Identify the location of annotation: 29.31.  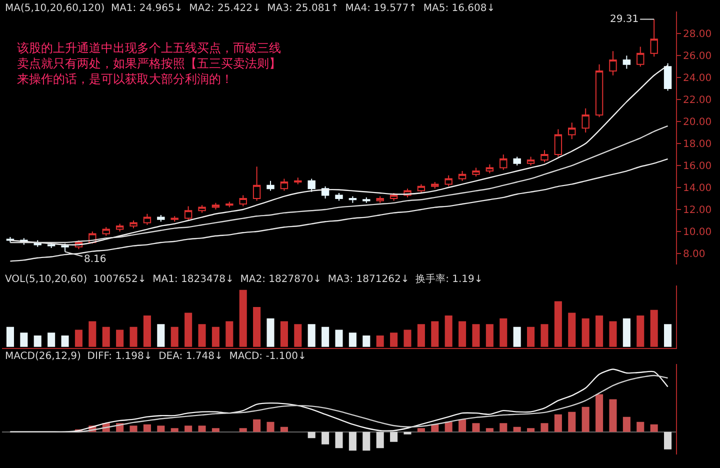
(624, 19).